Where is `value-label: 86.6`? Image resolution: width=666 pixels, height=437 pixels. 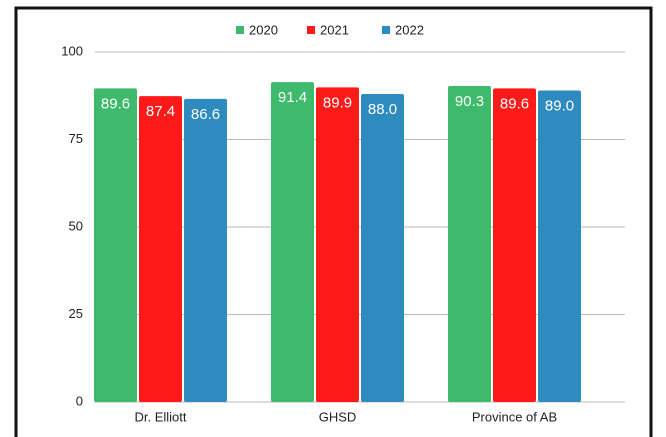
value-label: 86.6 is located at coordinates (205, 114).